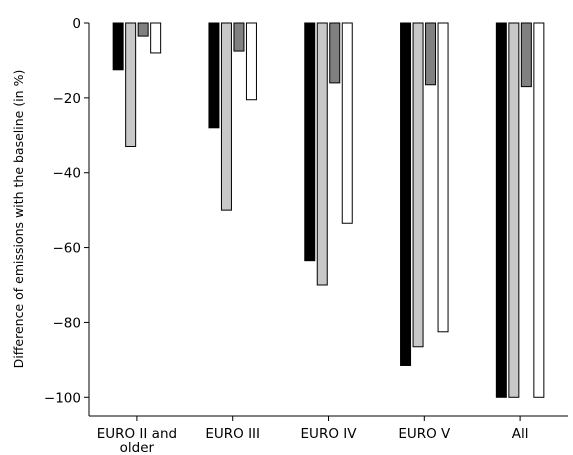 The image size is (573, 455). Describe the element at coordinates (232, 434) in the screenshot. I see `x-tick-label-1: EURO III` at that location.